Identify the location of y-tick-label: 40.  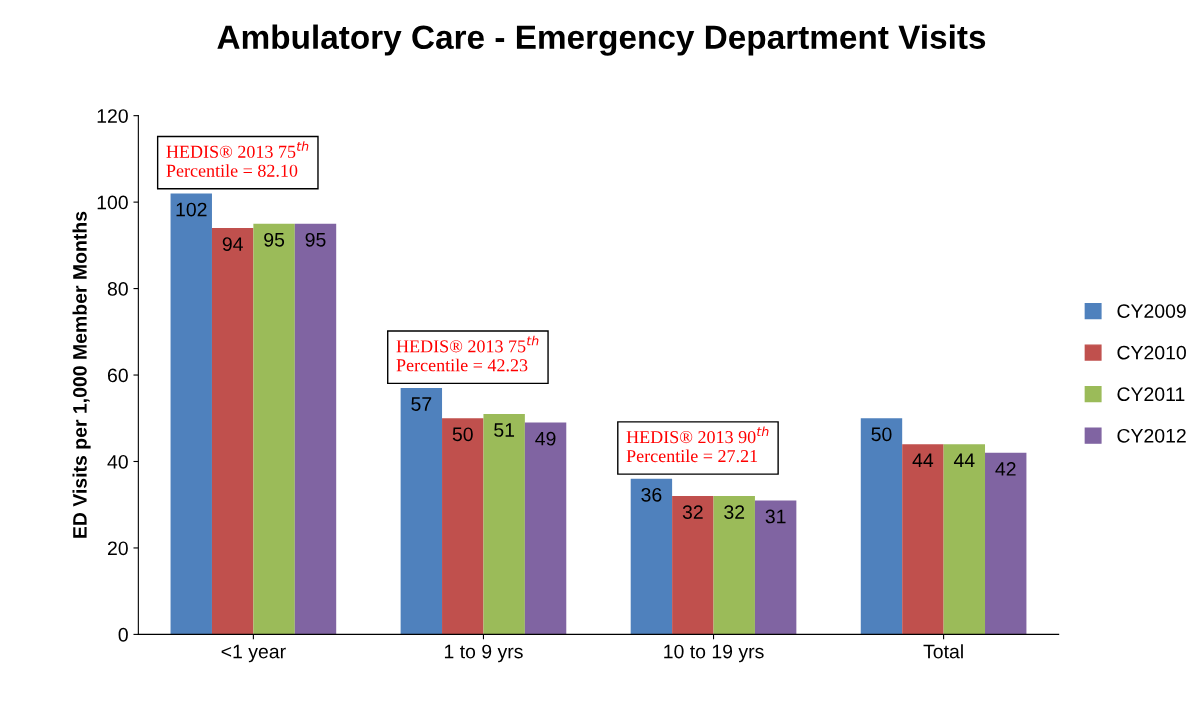
(117, 461).